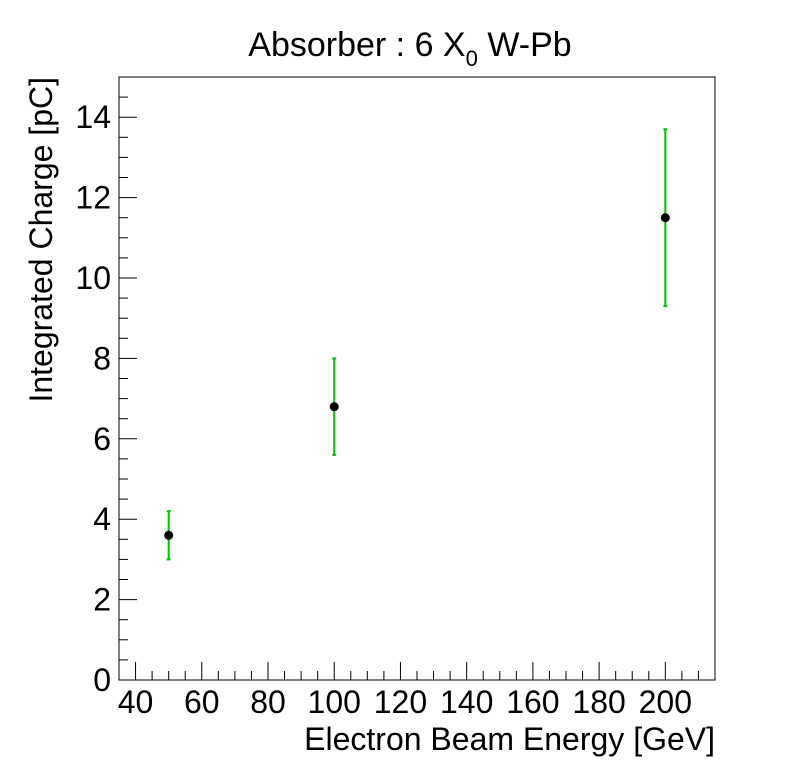  Describe the element at coordinates (532, 702) in the screenshot. I see `x-tick-label: 160` at that location.